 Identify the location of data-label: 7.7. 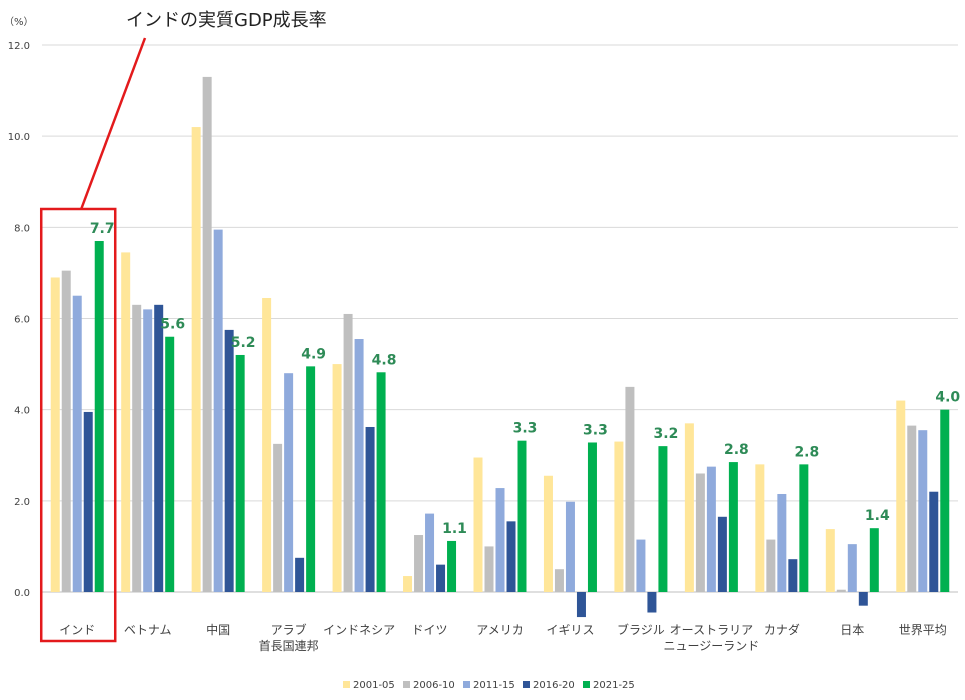
(102, 229).